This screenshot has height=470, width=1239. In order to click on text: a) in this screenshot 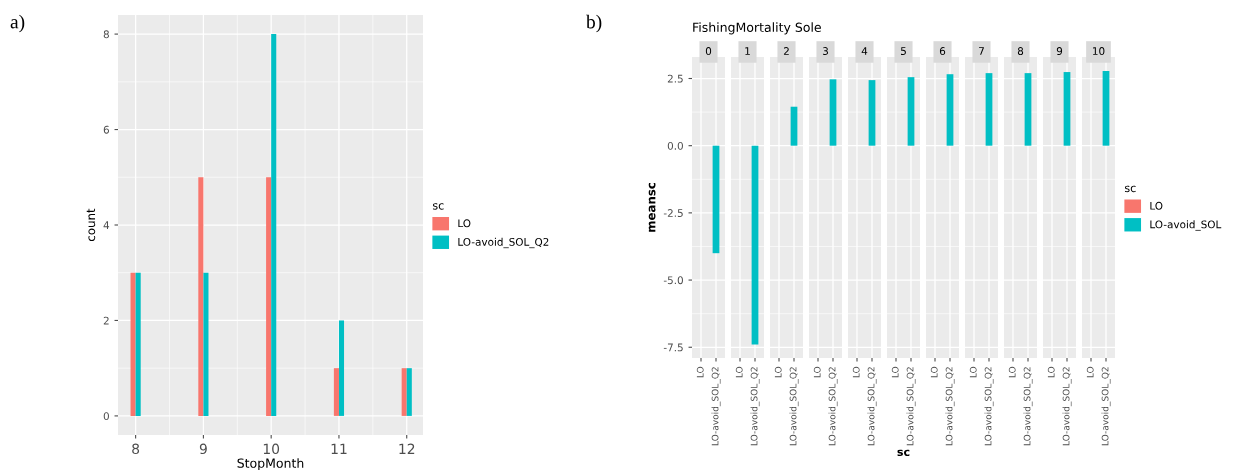, I will do `click(17, 23)`.